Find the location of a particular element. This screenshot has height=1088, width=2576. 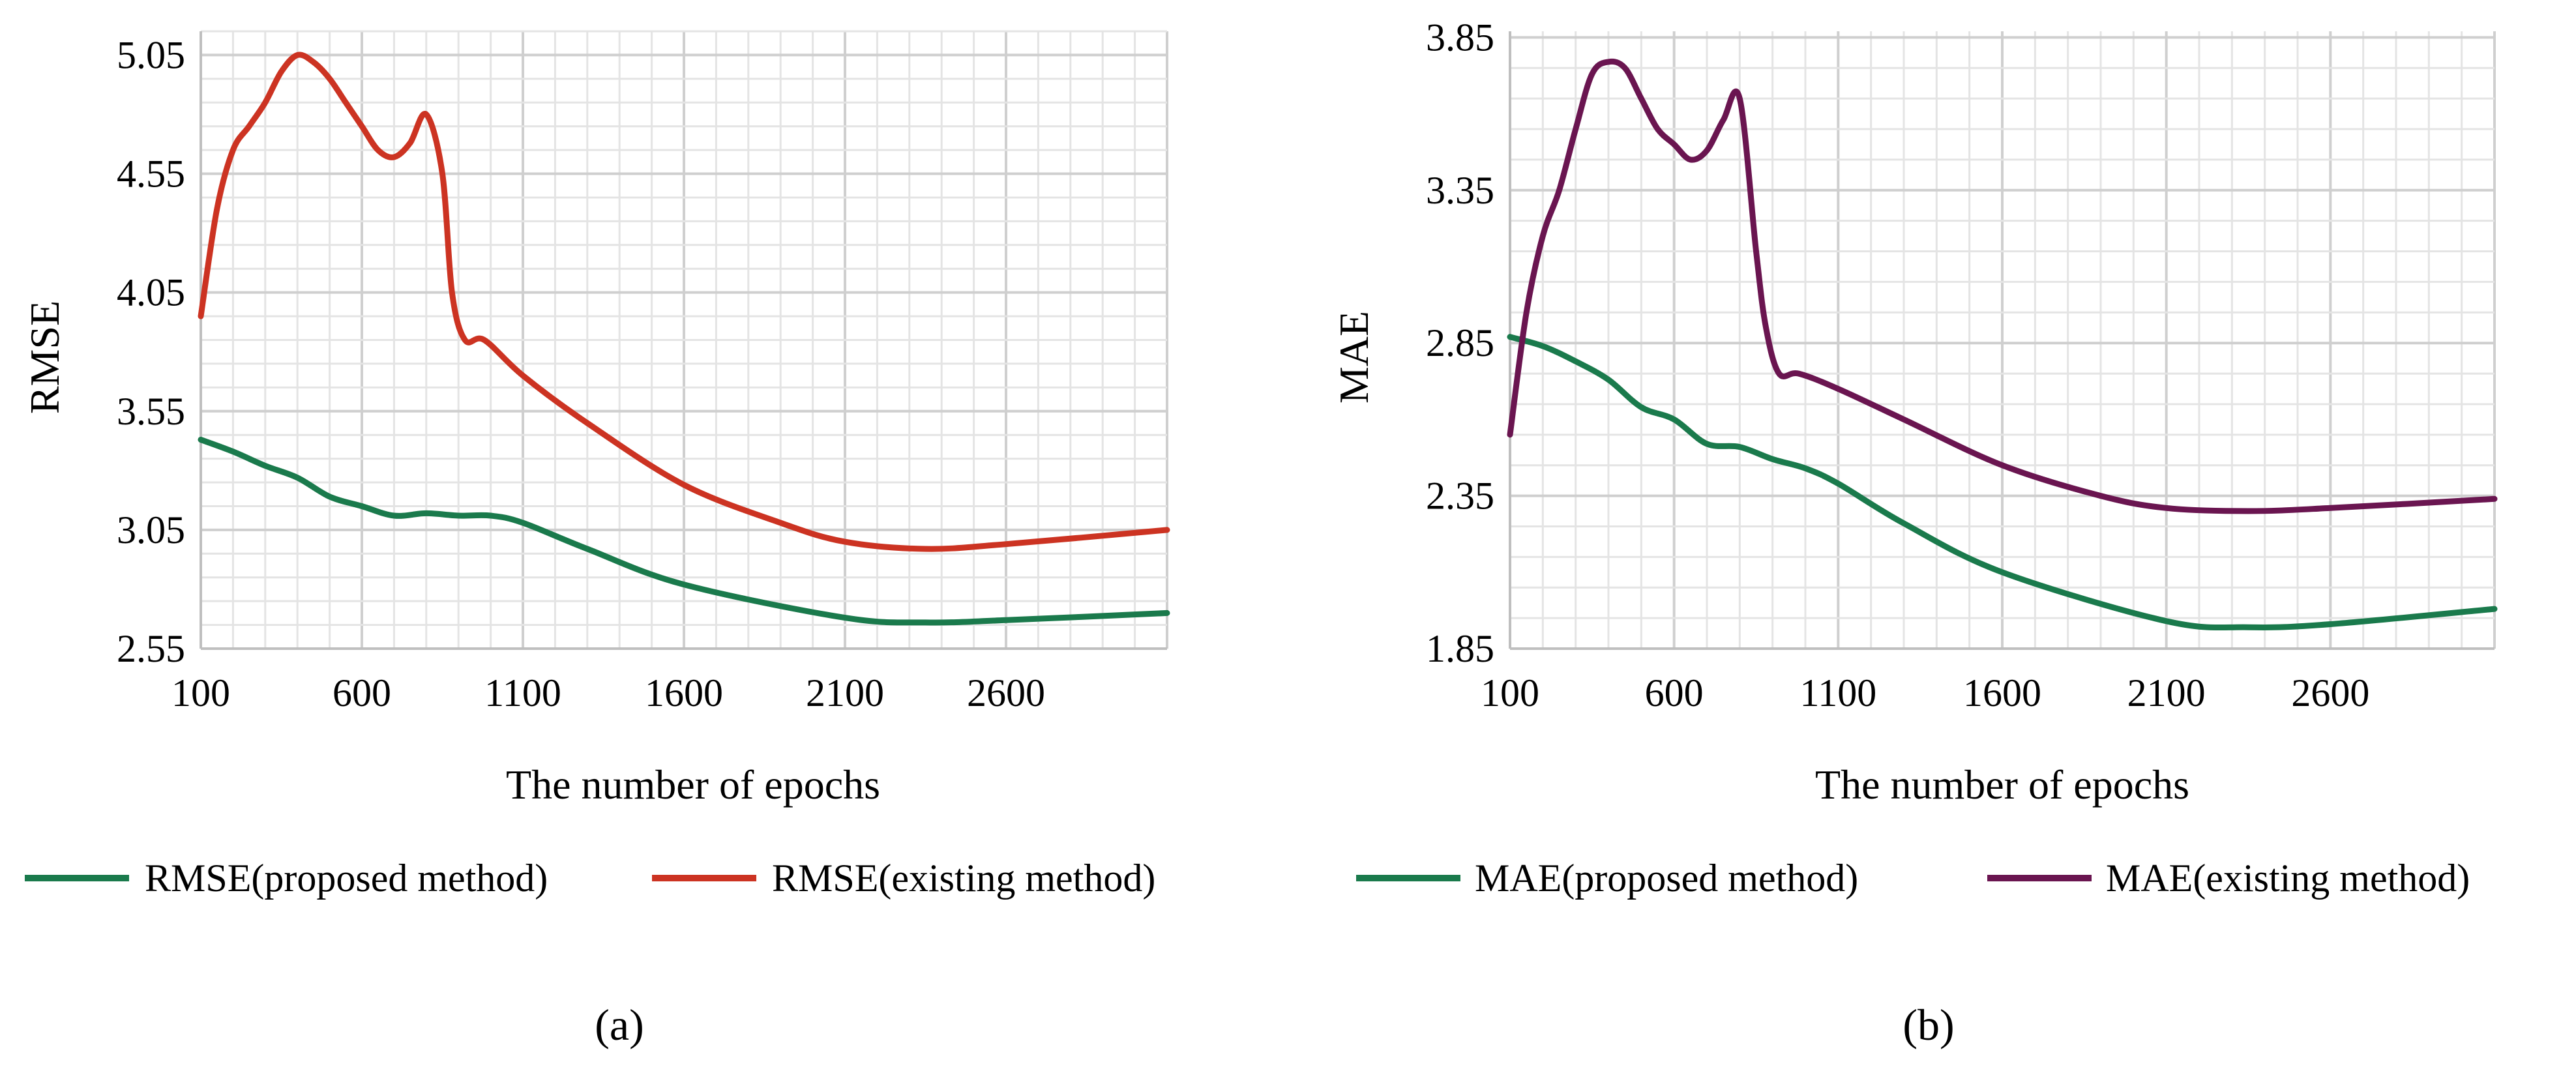

y-tick-label: 3.05 is located at coordinates (151, 529).